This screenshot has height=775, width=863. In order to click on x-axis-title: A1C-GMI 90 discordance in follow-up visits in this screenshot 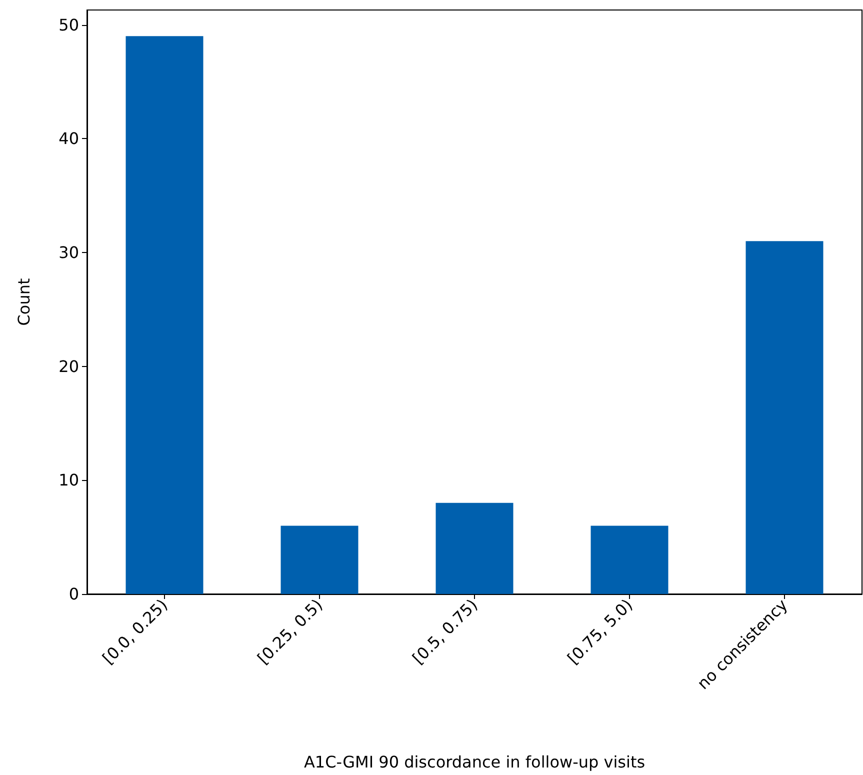, I will do `click(475, 762)`.